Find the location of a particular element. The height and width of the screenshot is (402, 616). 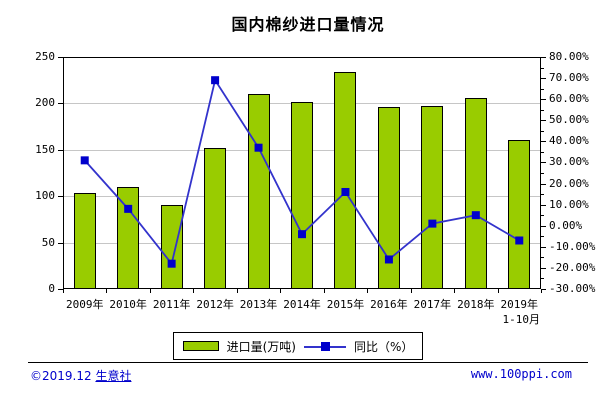

x-axis-category-label: 2013年 is located at coordinates (258, 304).